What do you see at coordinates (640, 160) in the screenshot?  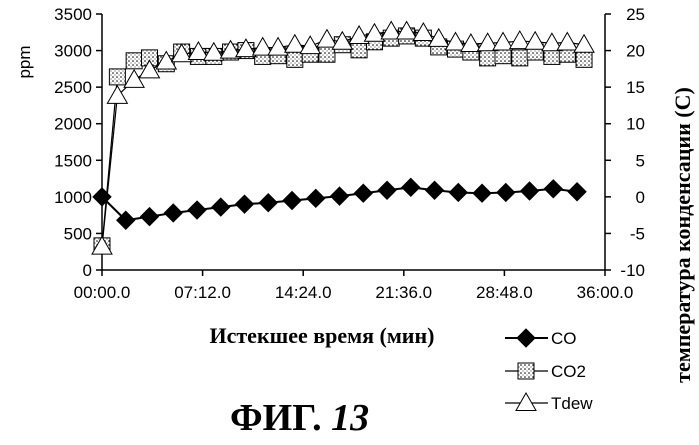 I see `right-y-tick-label: 5` at bounding box center [640, 160].